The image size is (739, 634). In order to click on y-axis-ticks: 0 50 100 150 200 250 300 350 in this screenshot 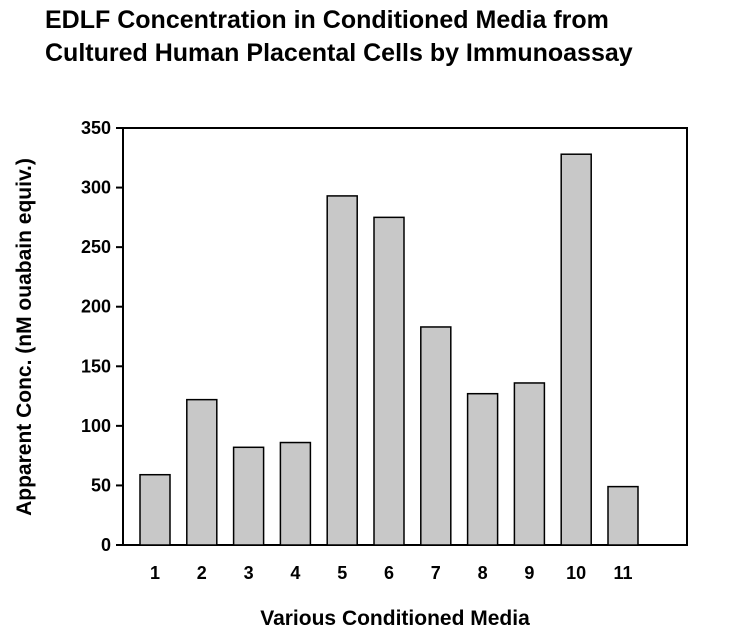, I will do `click(102, 336)`.